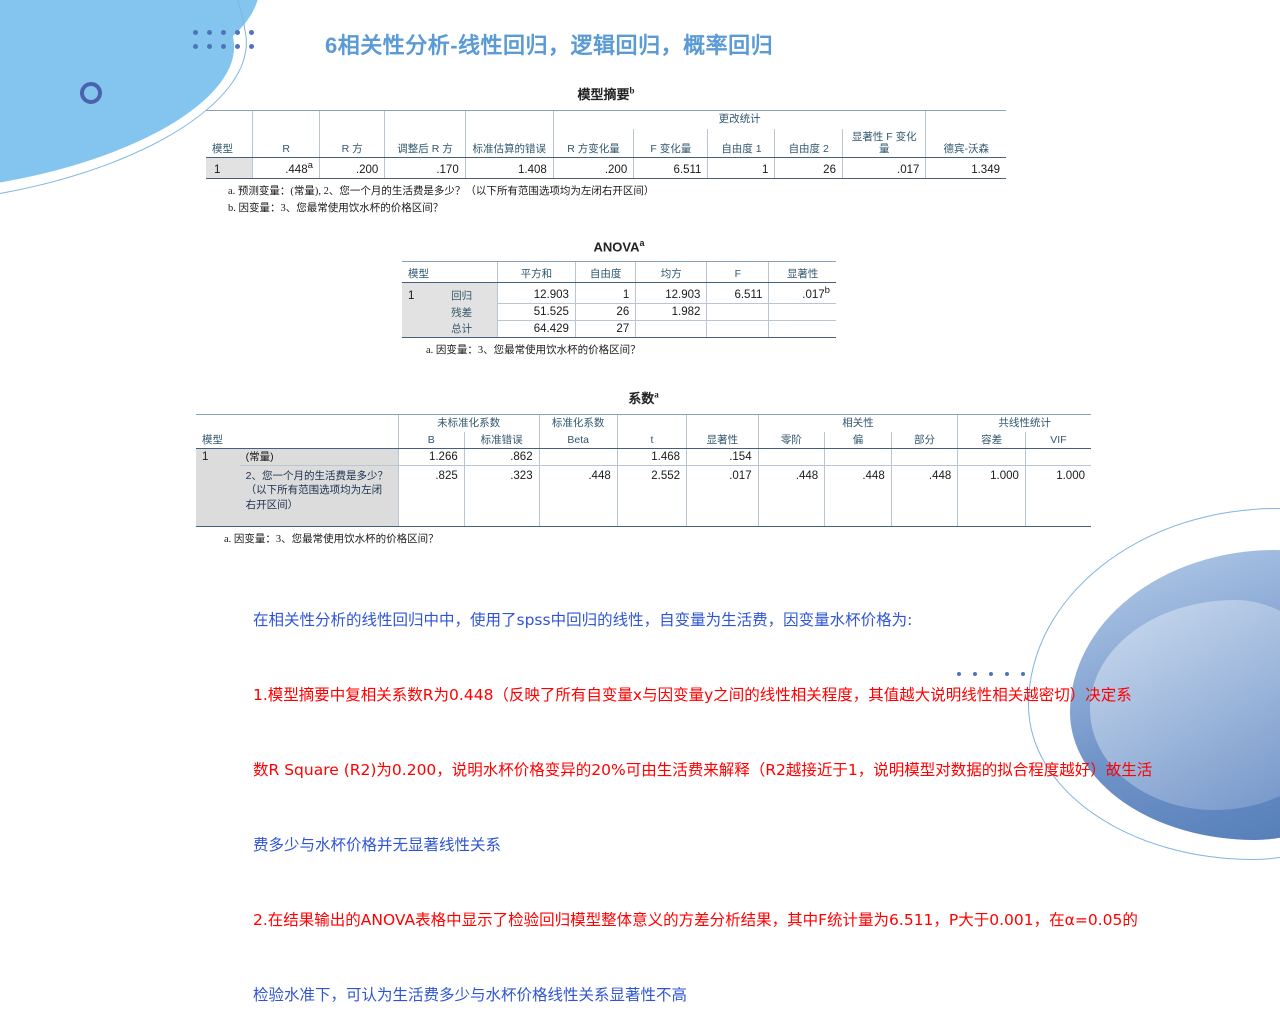 The width and height of the screenshot is (1280, 1033). Describe the element at coordinates (813, 295) in the screenshot. I see `cell-sig-value: .017` at that location.